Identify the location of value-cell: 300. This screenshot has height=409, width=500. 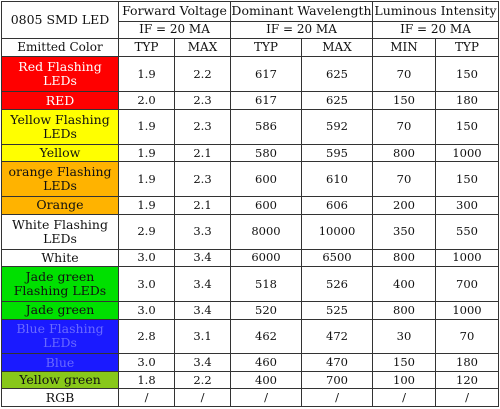
(467, 205).